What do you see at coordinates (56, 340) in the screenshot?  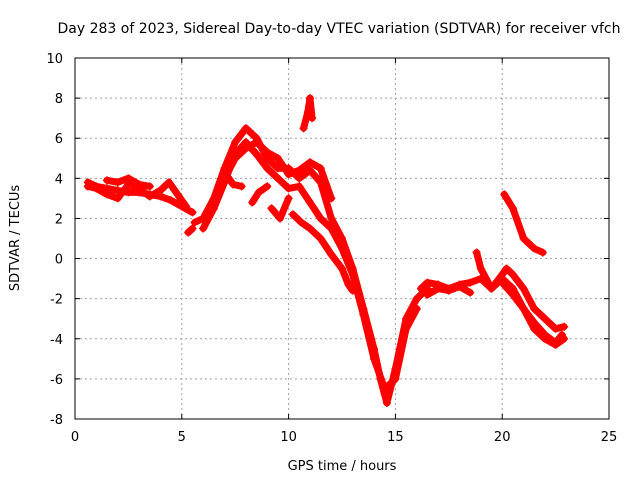 I see `y-tick-label: -4` at bounding box center [56, 340].